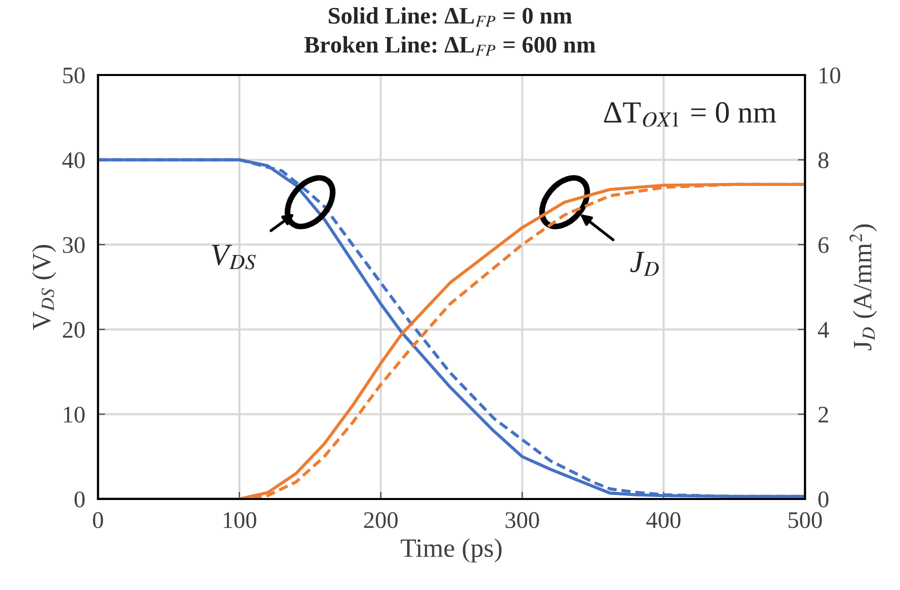  What do you see at coordinates (240, 520) in the screenshot?
I see `x-tick-label: 100` at bounding box center [240, 520].